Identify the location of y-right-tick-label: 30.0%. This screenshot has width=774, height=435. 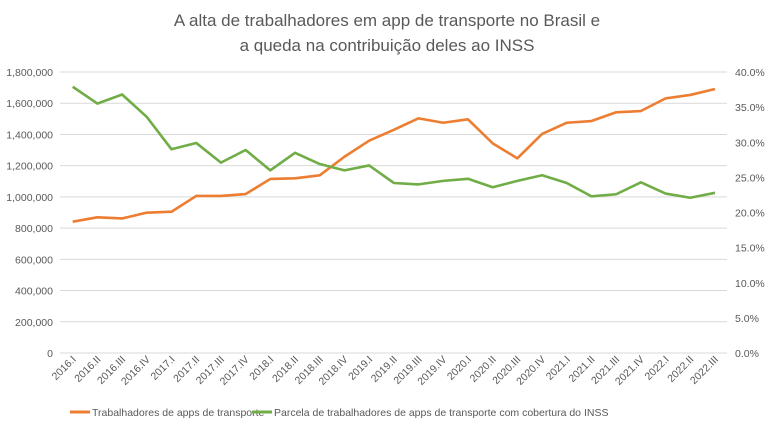
(750, 143).